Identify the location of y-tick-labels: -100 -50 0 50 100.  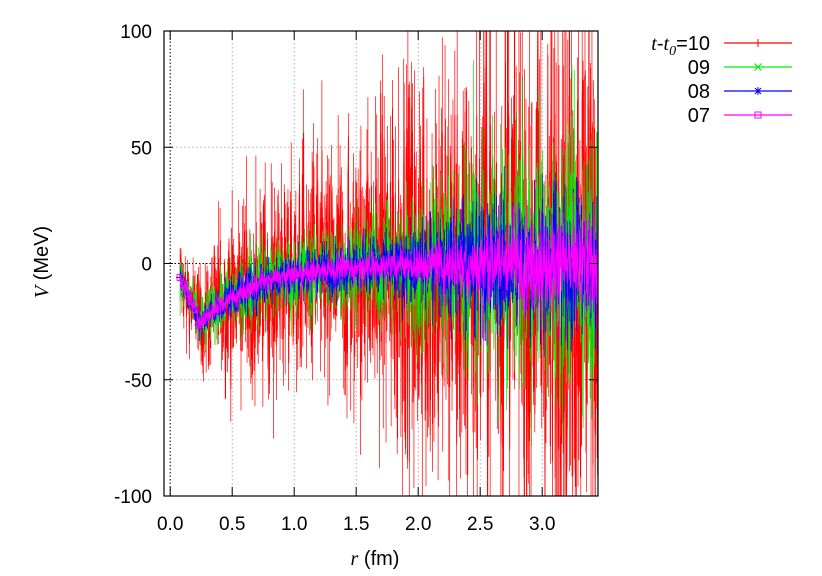
(133, 265).